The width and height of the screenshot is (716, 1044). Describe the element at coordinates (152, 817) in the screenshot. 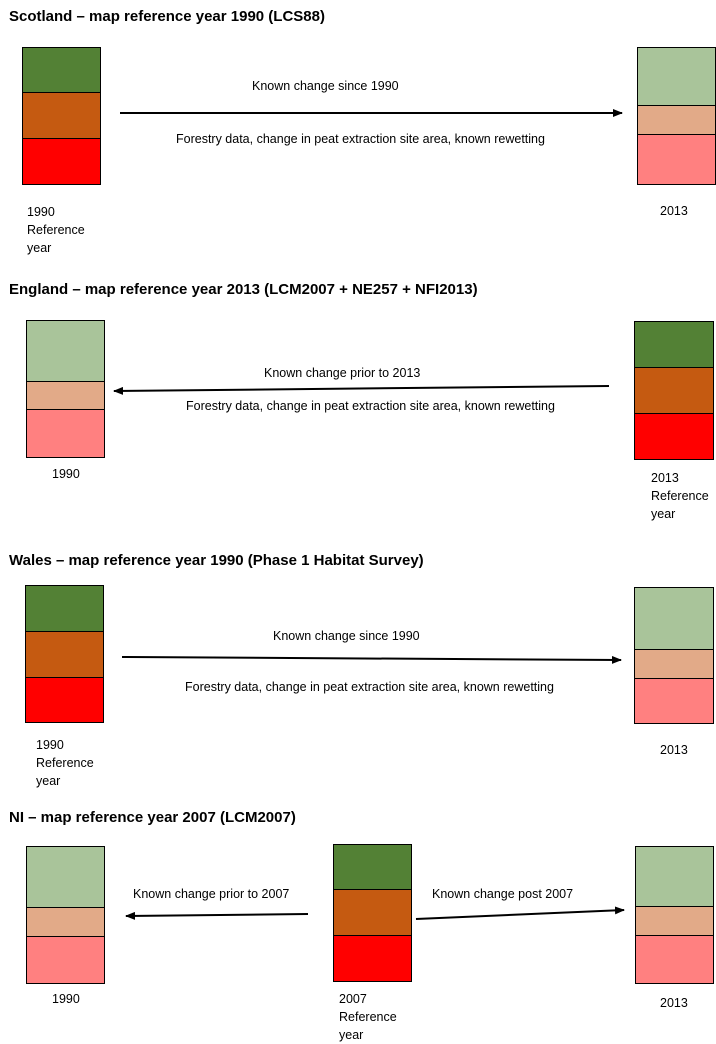

I see `ni-heading: NI – map reference year 2007 (LCM2007)` at that location.